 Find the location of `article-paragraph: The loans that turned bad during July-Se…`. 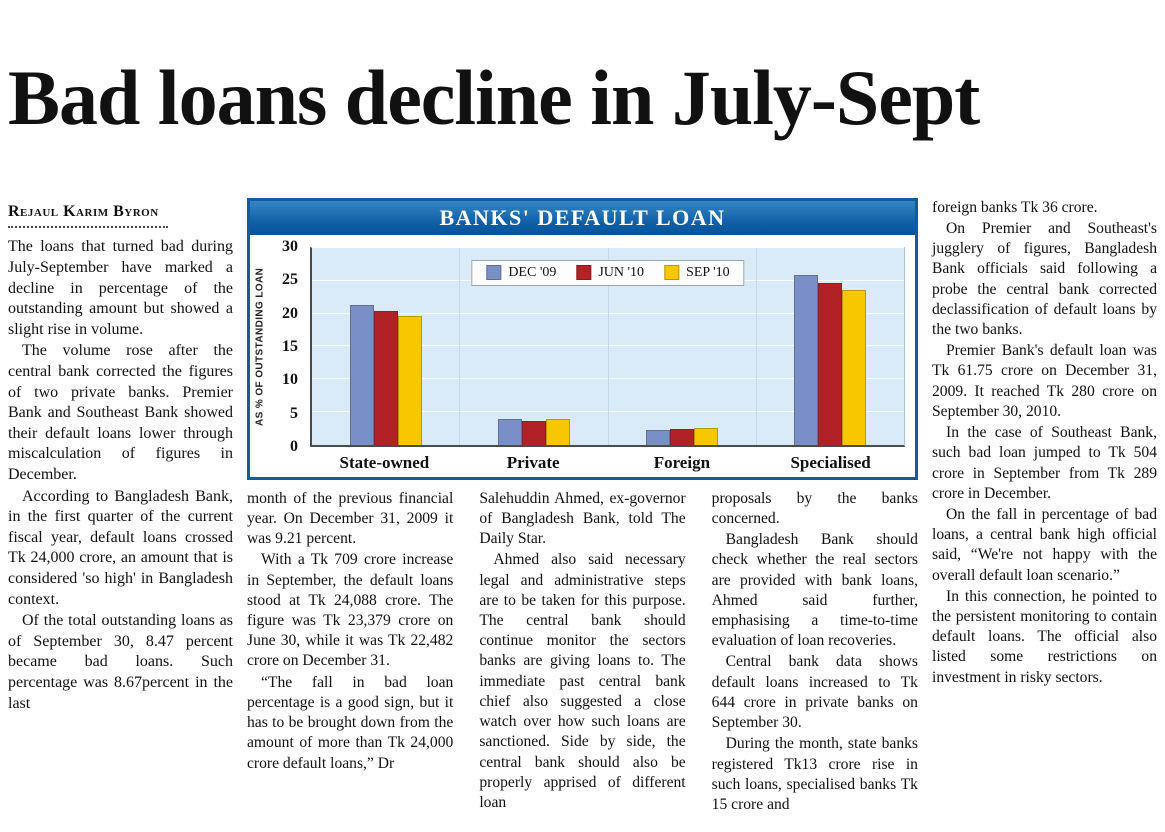

article-paragraph: The loans that turned bad during July-Se… is located at coordinates (120, 288).